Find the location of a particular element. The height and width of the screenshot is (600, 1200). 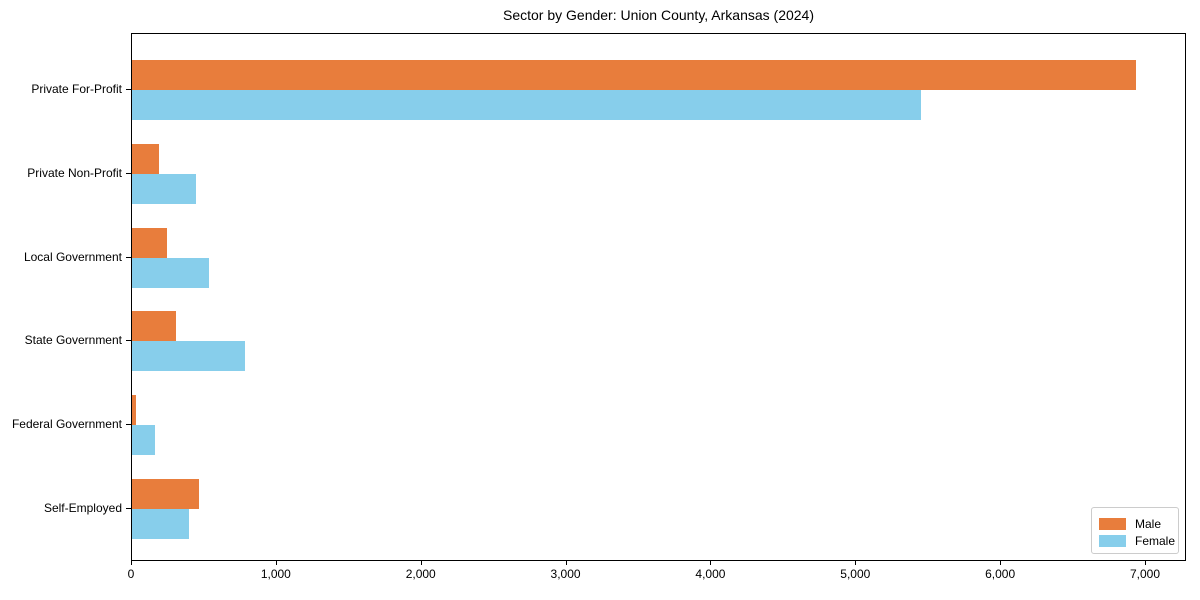

y-tick-label: Local Government is located at coordinates (72, 256).